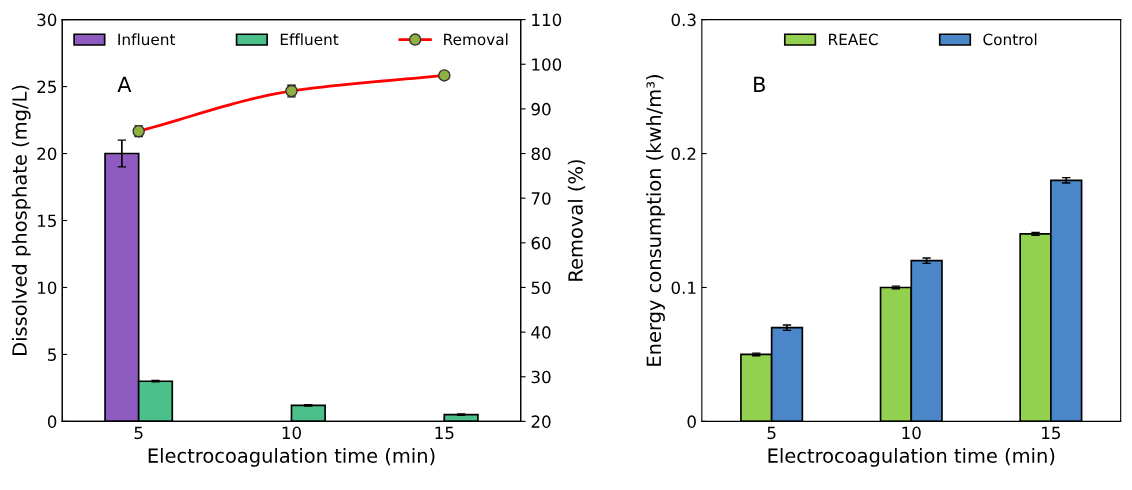  I want to click on y-tick-label: 0.1, so click(683, 288).